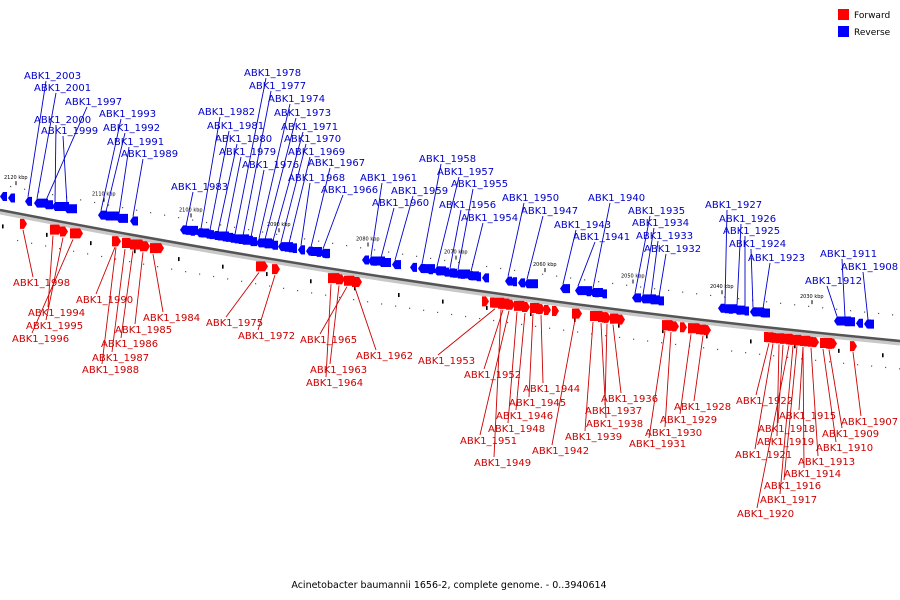  I want to click on reverse-gene-label: ABK1_1979, so click(247, 152).